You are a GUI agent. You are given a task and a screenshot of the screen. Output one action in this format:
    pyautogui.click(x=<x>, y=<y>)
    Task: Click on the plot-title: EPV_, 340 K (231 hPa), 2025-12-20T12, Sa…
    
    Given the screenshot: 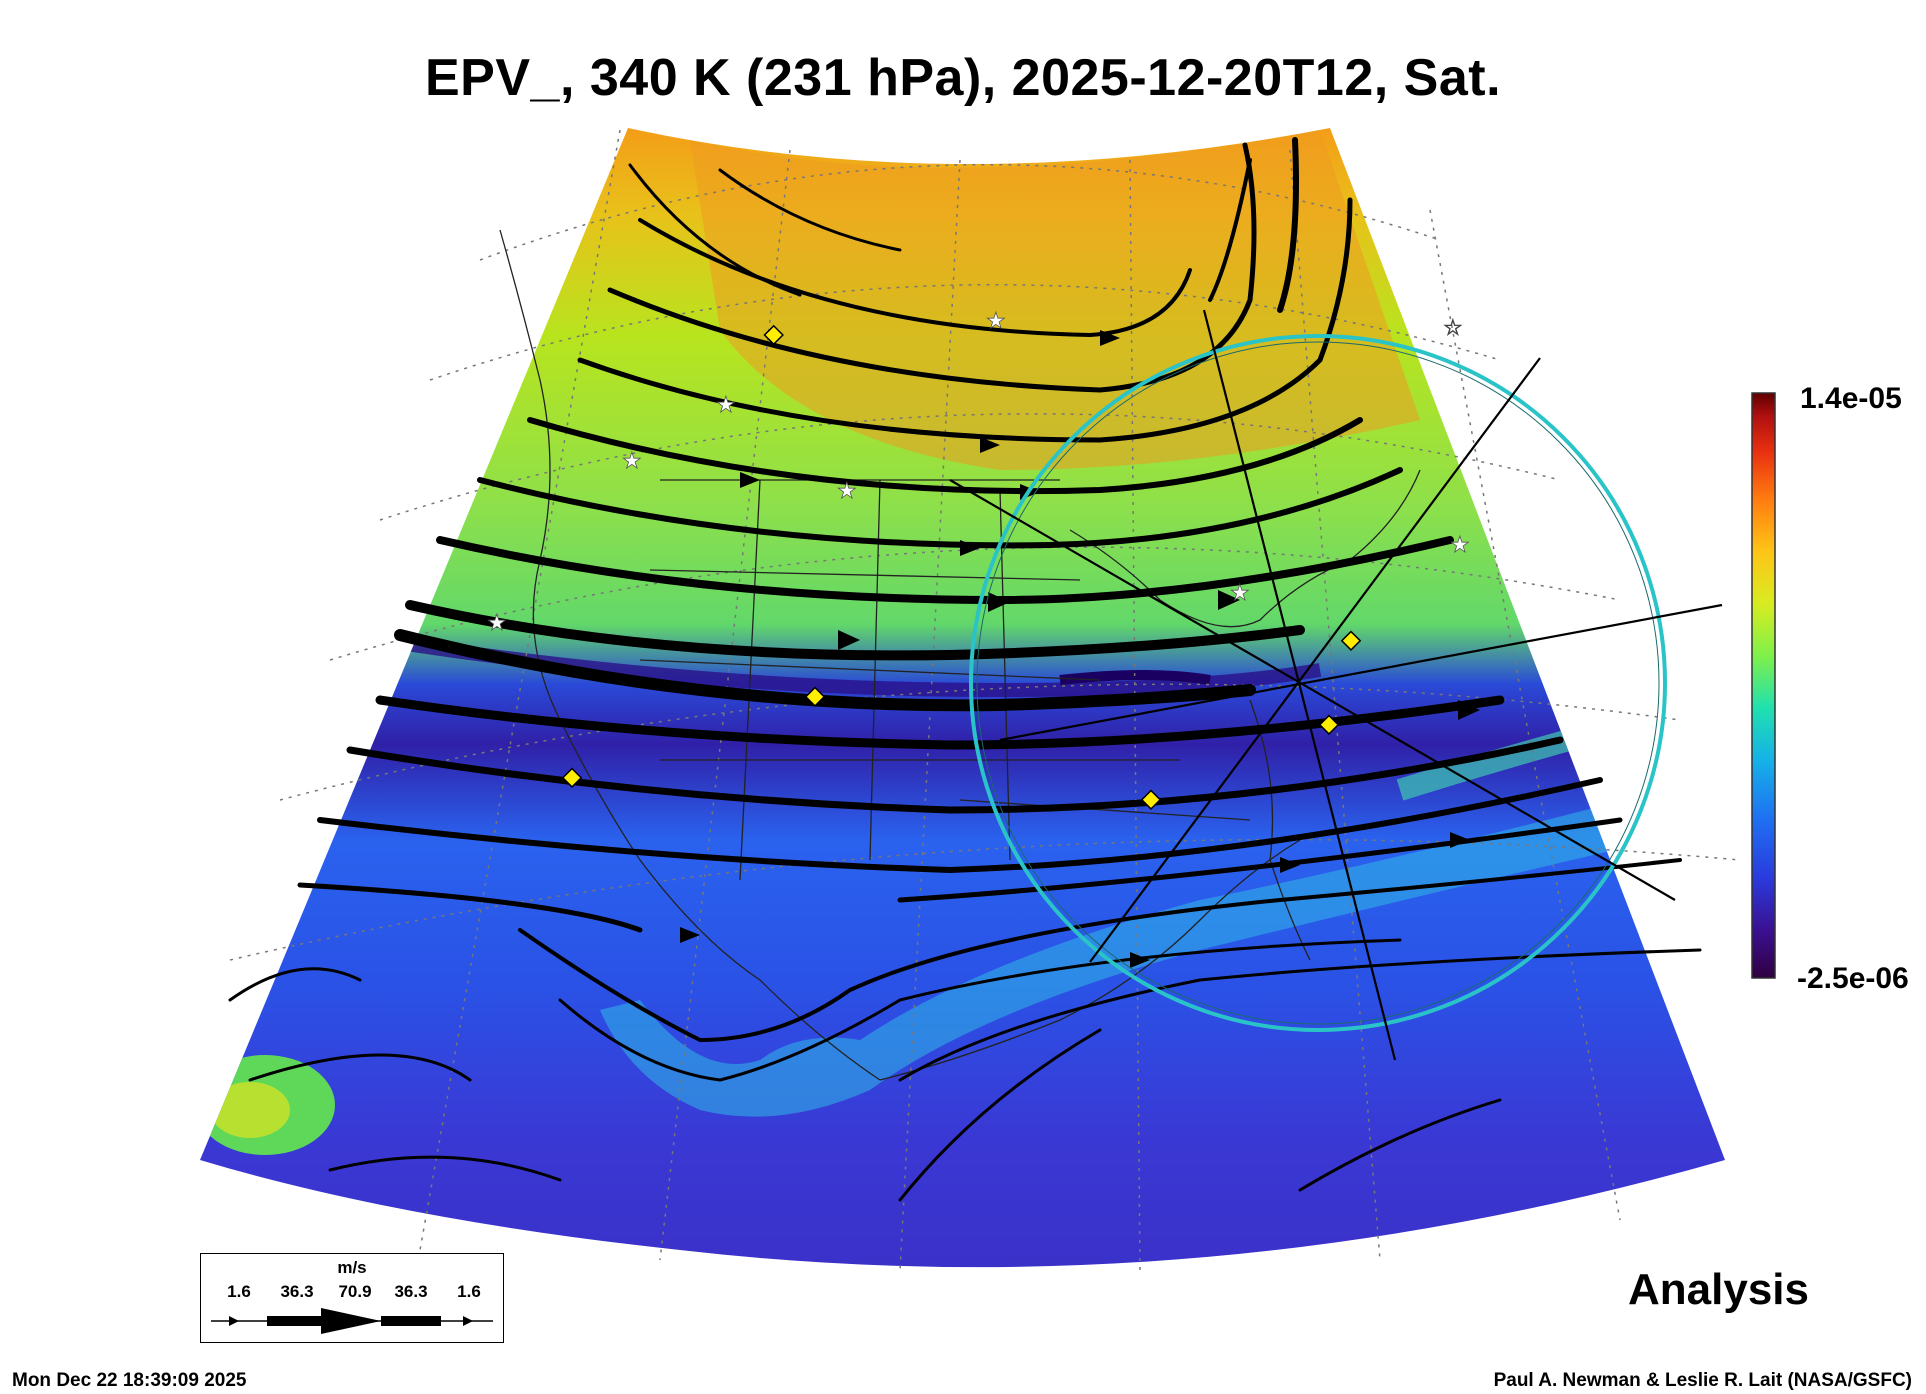 What is the action you would take?
    pyautogui.click(x=963, y=78)
    